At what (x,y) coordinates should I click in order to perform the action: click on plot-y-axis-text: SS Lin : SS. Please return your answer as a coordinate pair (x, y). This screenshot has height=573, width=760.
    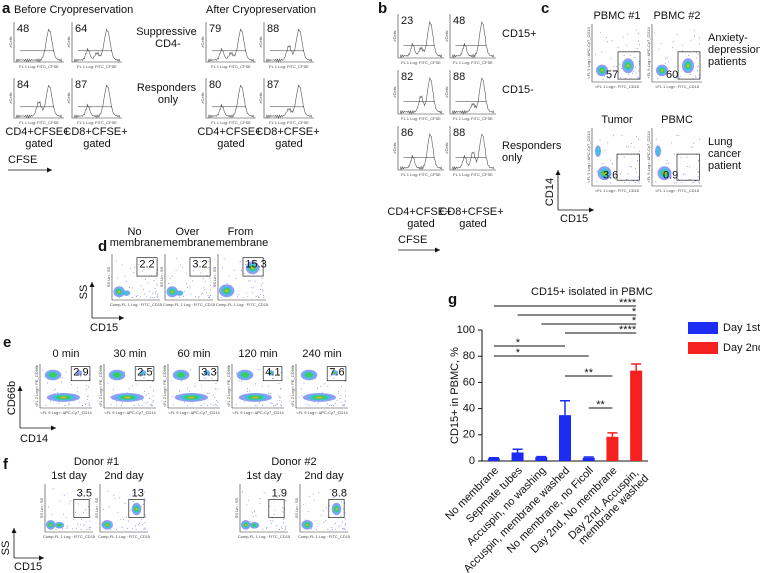
    Looking at the image, I should click on (296, 507).